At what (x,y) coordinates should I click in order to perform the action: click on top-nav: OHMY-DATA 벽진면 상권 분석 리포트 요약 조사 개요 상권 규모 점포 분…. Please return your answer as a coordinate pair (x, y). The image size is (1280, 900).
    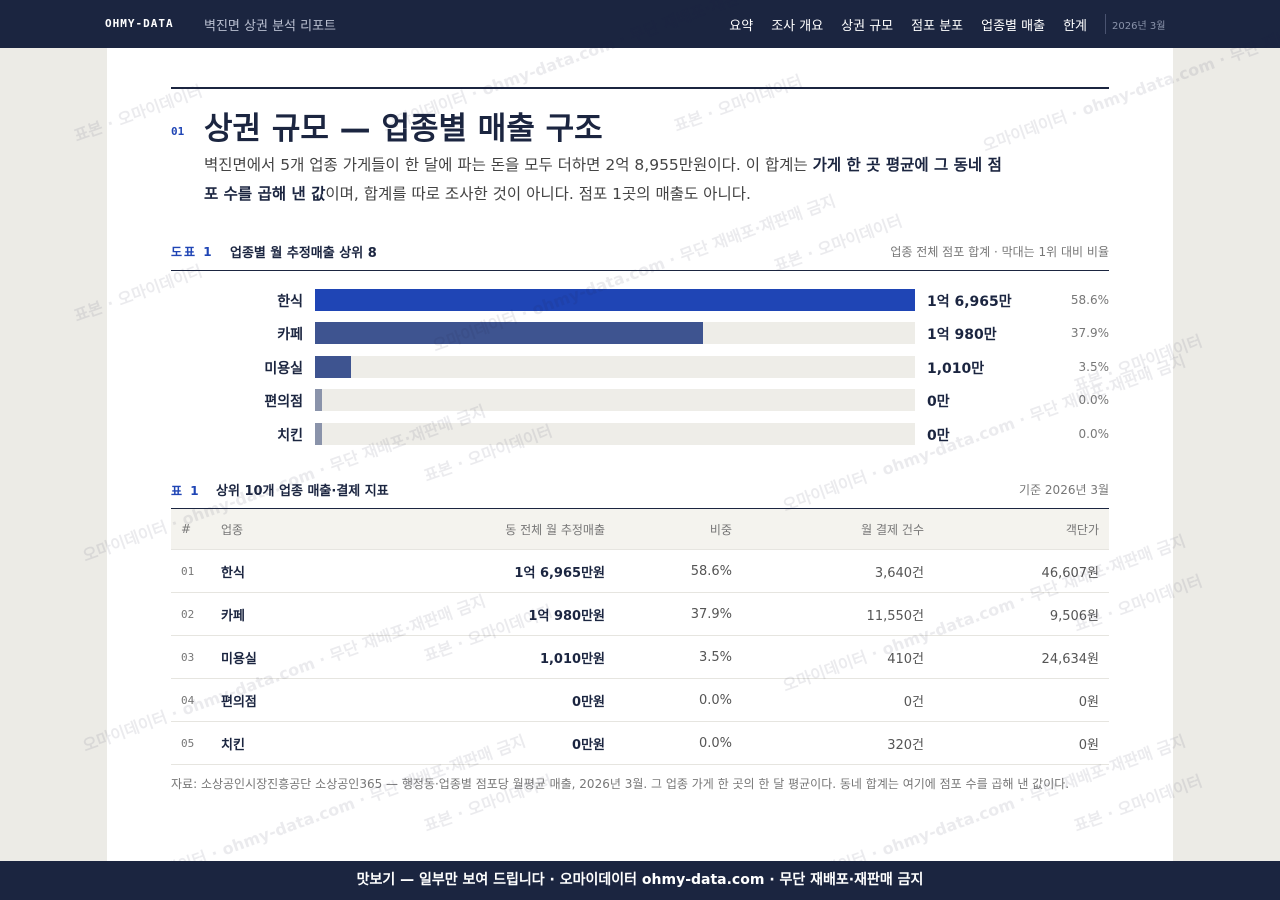
    Looking at the image, I should click on (640, 24).